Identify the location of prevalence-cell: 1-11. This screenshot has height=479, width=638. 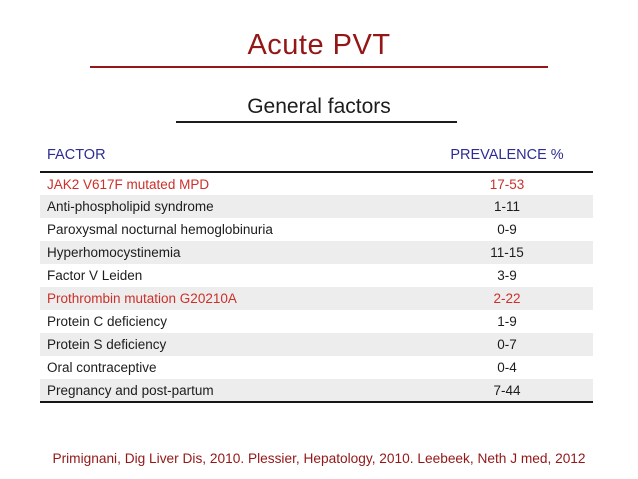
(507, 206).